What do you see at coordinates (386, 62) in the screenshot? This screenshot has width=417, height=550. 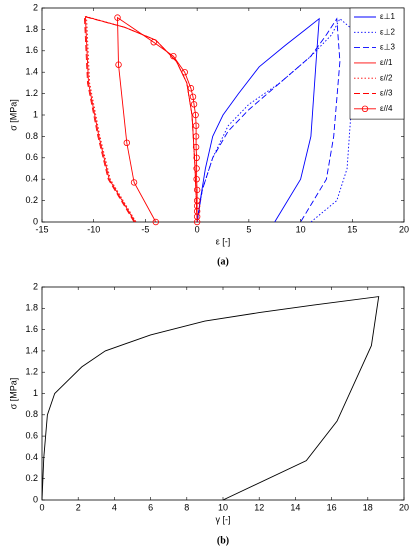 I see `legend-label: ε//1` at bounding box center [386, 62].